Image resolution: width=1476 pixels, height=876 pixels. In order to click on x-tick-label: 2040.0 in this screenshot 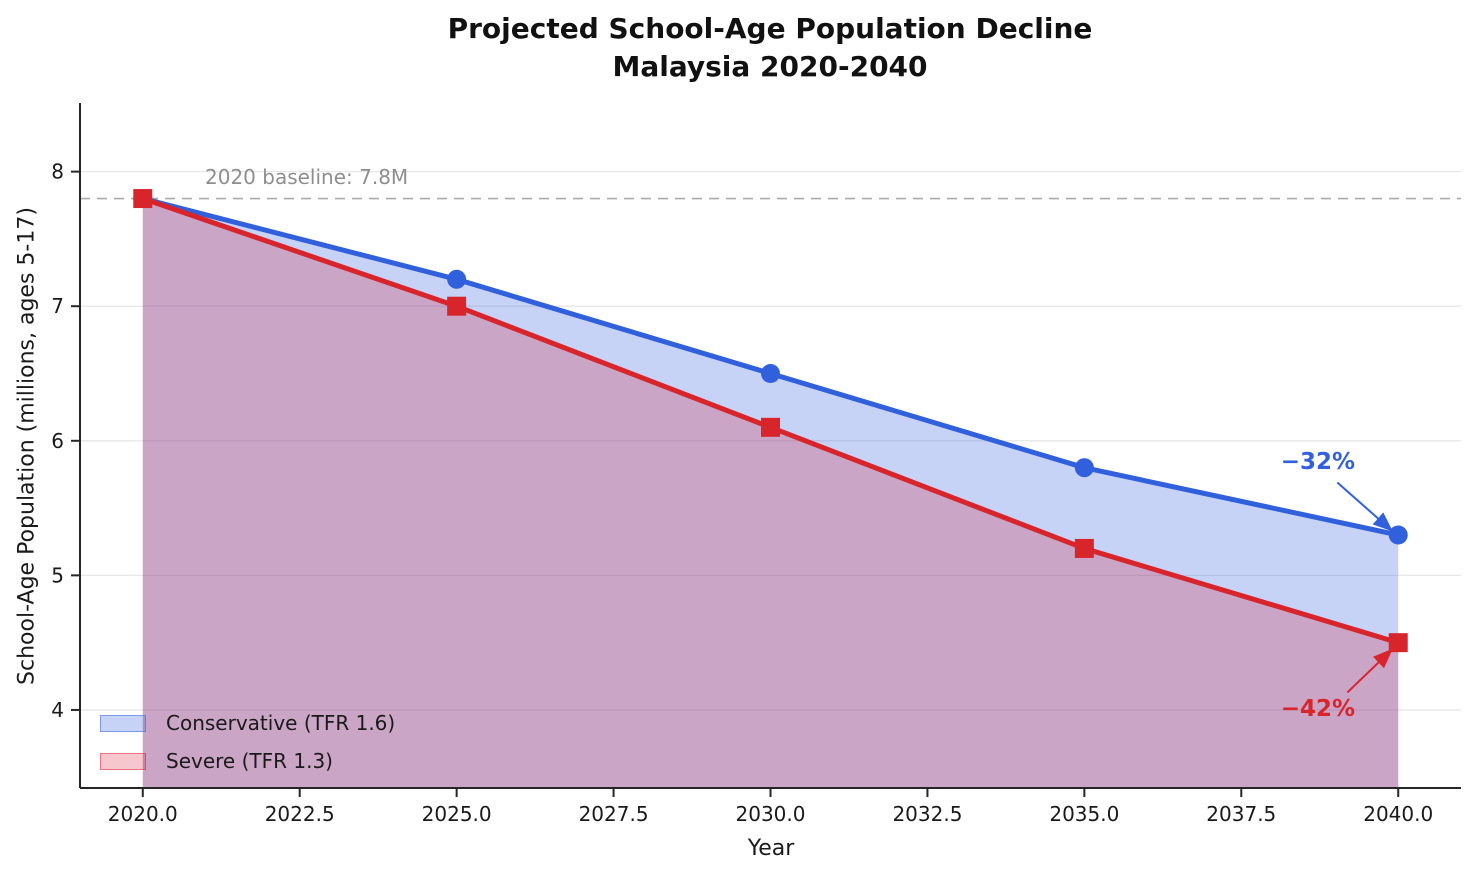, I will do `click(1398, 814)`.